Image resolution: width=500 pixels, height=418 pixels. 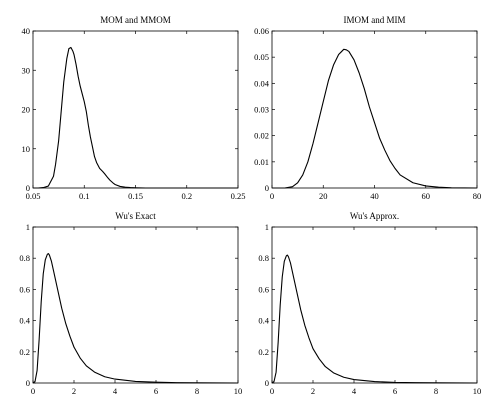 I want to click on chart-title: IMOM and MIM, so click(x=375, y=20).